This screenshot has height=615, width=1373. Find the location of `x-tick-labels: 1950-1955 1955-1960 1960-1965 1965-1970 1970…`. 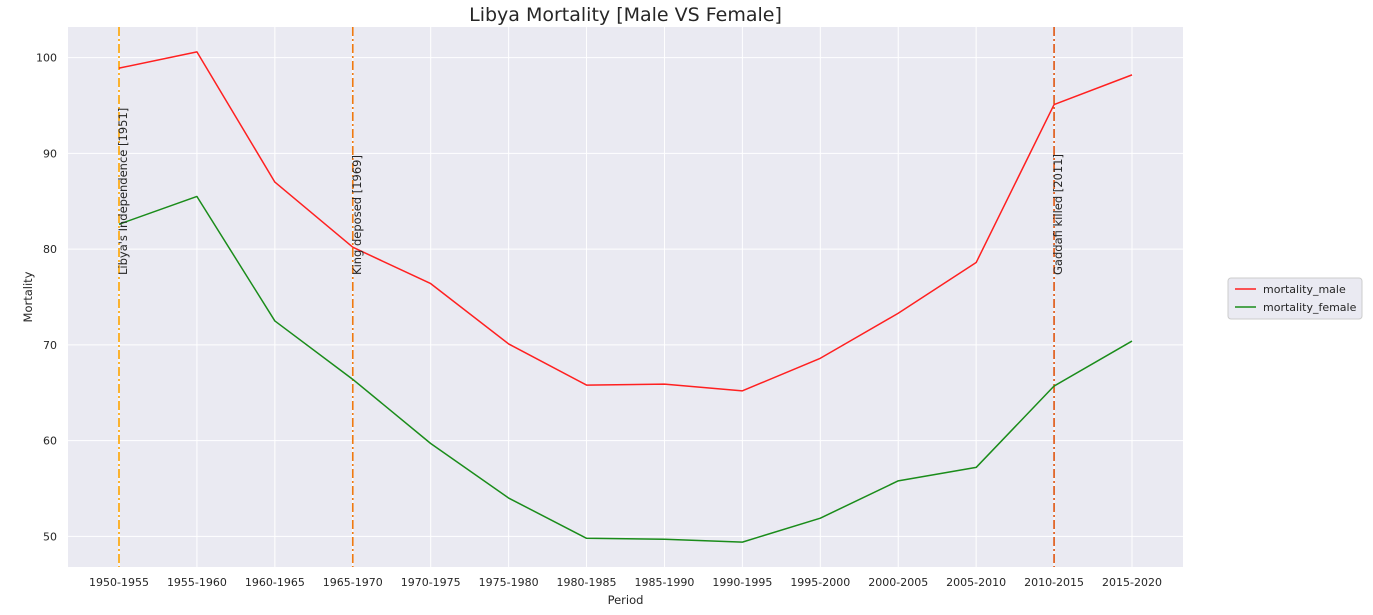

x-tick-labels: 1950-1955 1955-1960 1960-1965 1965-1970 1970… is located at coordinates (625, 582).